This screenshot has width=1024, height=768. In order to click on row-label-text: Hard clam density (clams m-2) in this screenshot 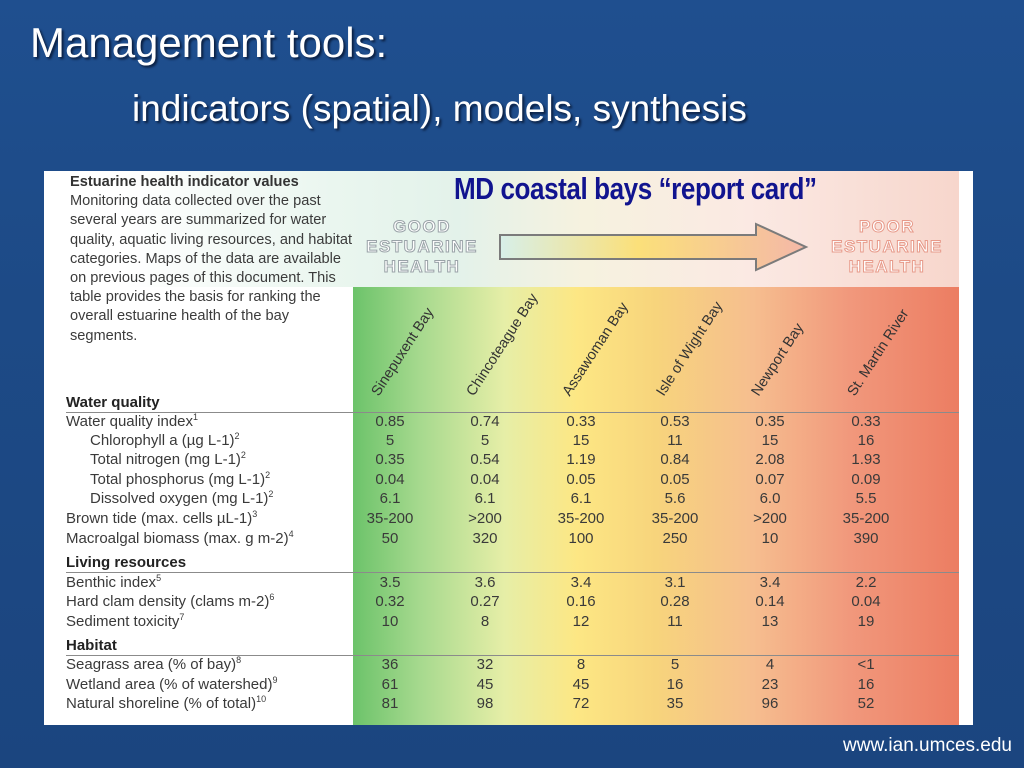, I will do `click(168, 601)`.